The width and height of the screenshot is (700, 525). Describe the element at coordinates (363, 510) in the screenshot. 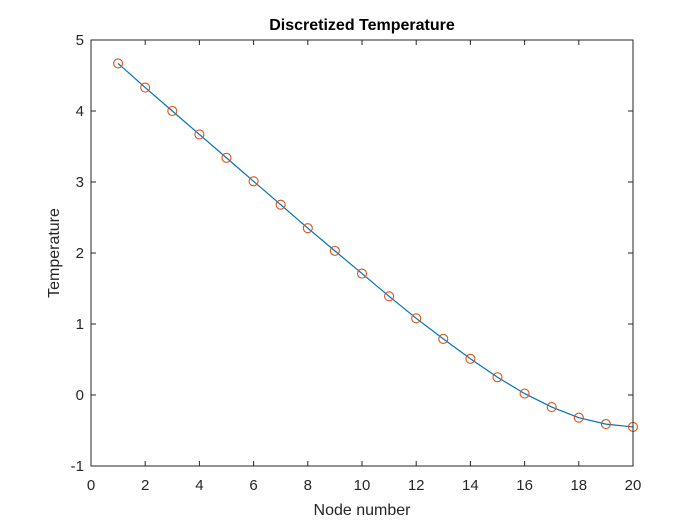

I see `x-axis-label: Node number` at that location.